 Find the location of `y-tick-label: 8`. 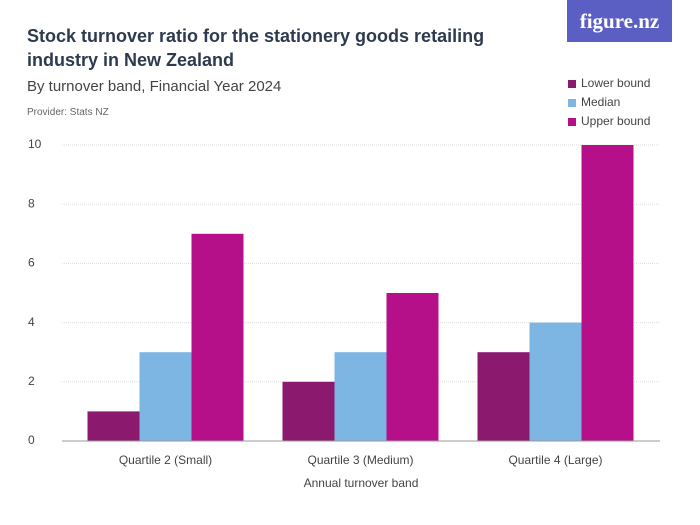

y-tick-label: 8 is located at coordinates (31, 203).